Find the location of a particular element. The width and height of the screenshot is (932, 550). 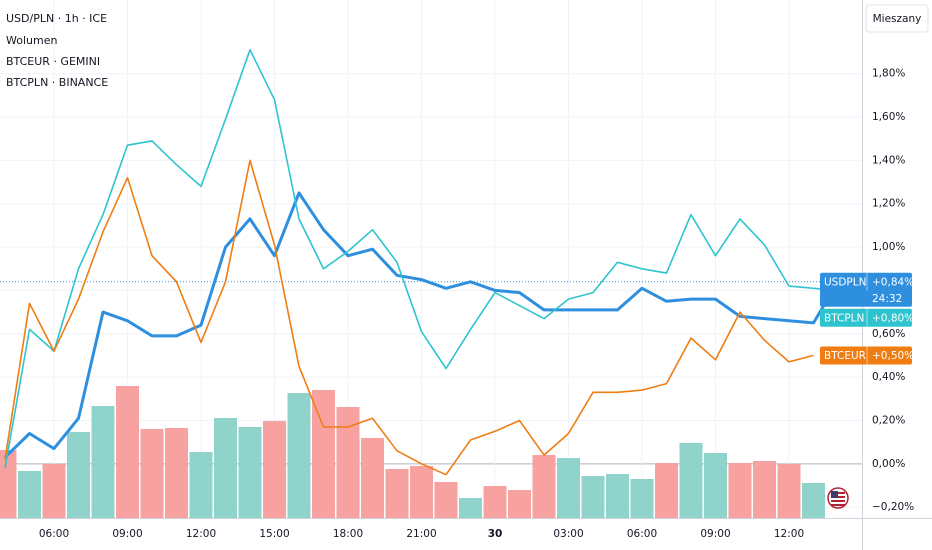

flag-icon is located at coordinates (838, 498).